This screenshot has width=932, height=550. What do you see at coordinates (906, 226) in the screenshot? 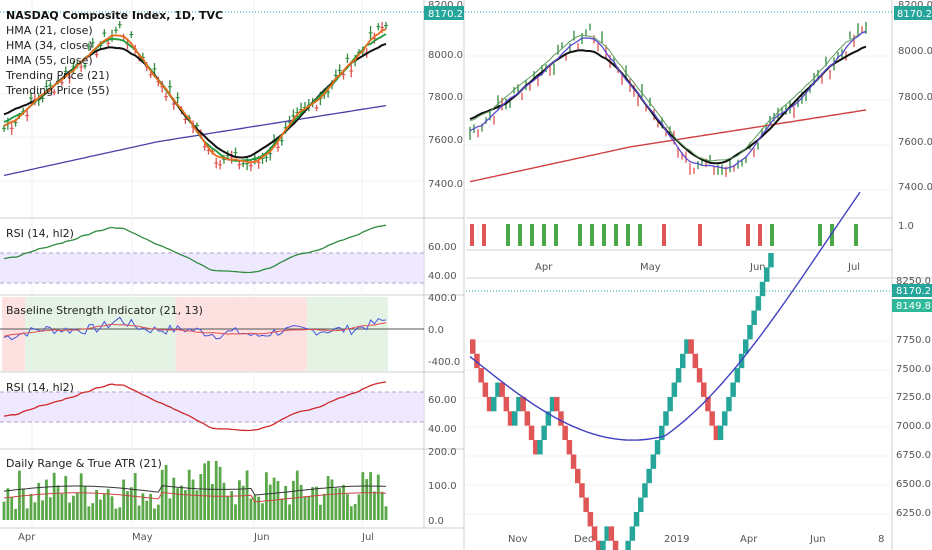
I see `tick-label: 1.0` at bounding box center [906, 226].